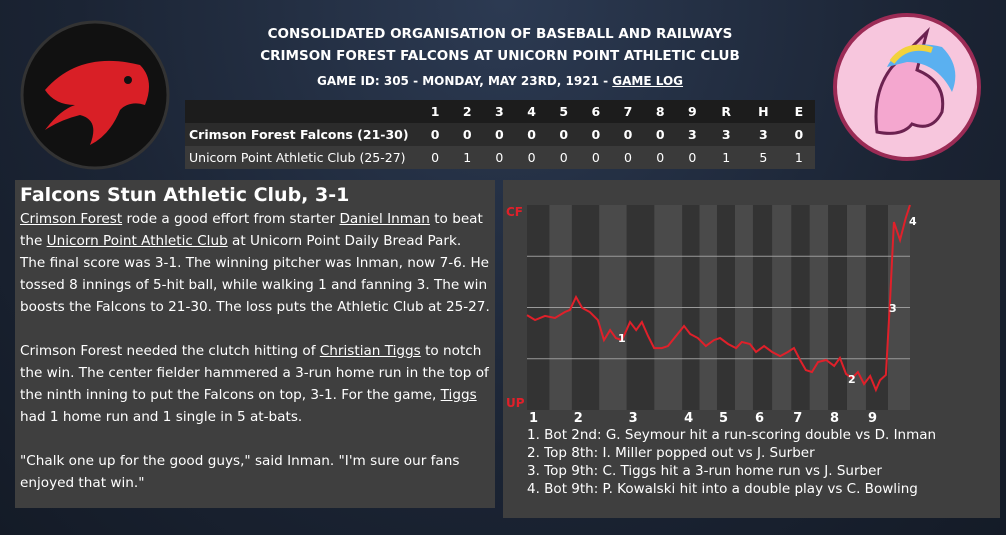  What do you see at coordinates (852, 379) in the screenshot?
I see `event-marker: 2` at bounding box center [852, 379].